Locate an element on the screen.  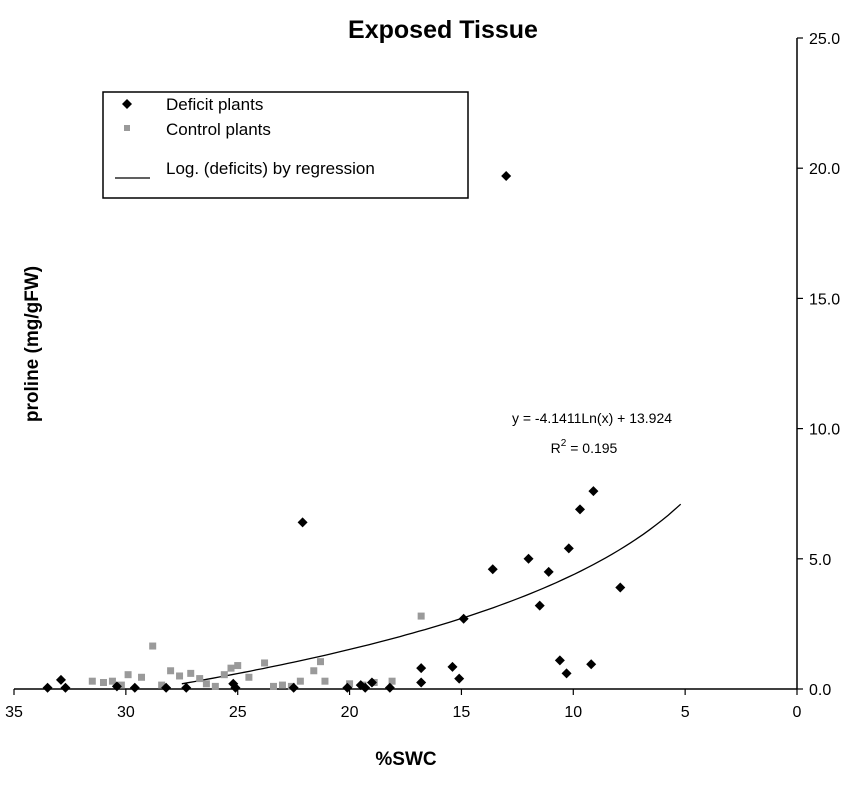
x-tick-label: 30 is located at coordinates (126, 712).